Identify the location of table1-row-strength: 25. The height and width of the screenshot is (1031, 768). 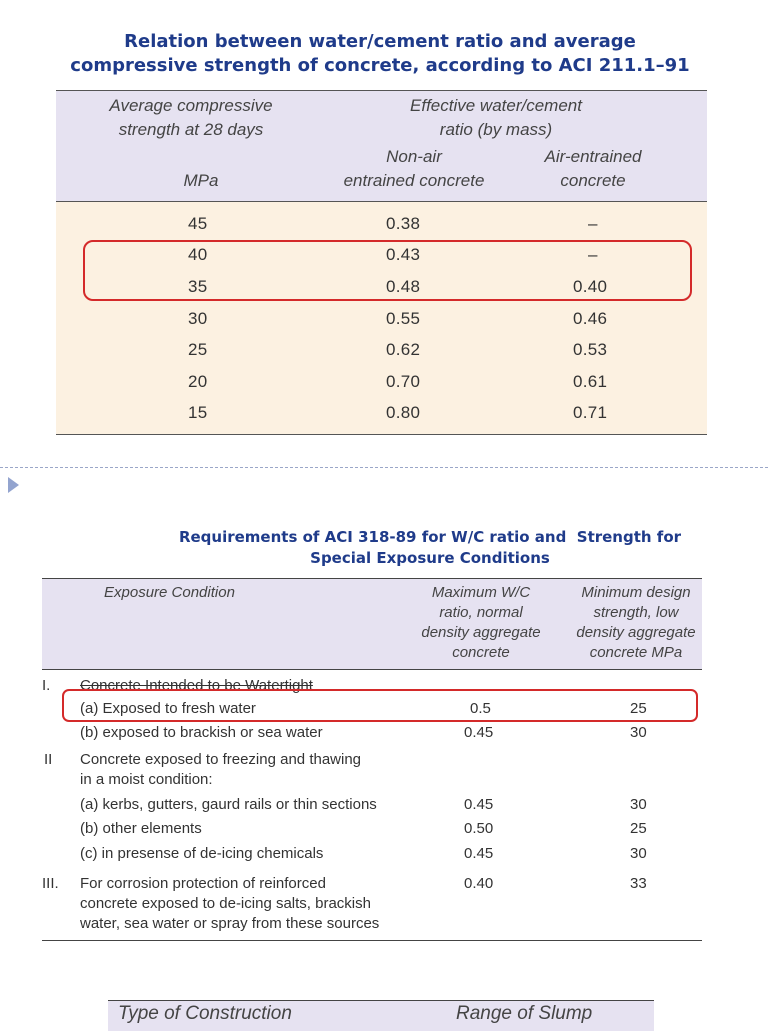
(198, 349).